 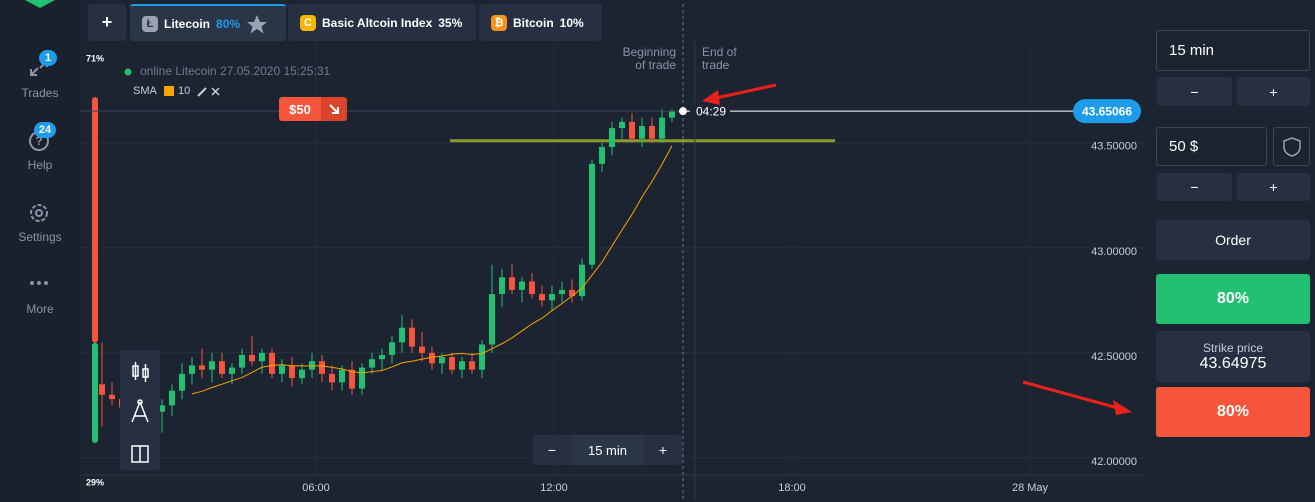 What do you see at coordinates (95, 482) in the screenshot?
I see `sentiment-bottom-label: 29%` at bounding box center [95, 482].